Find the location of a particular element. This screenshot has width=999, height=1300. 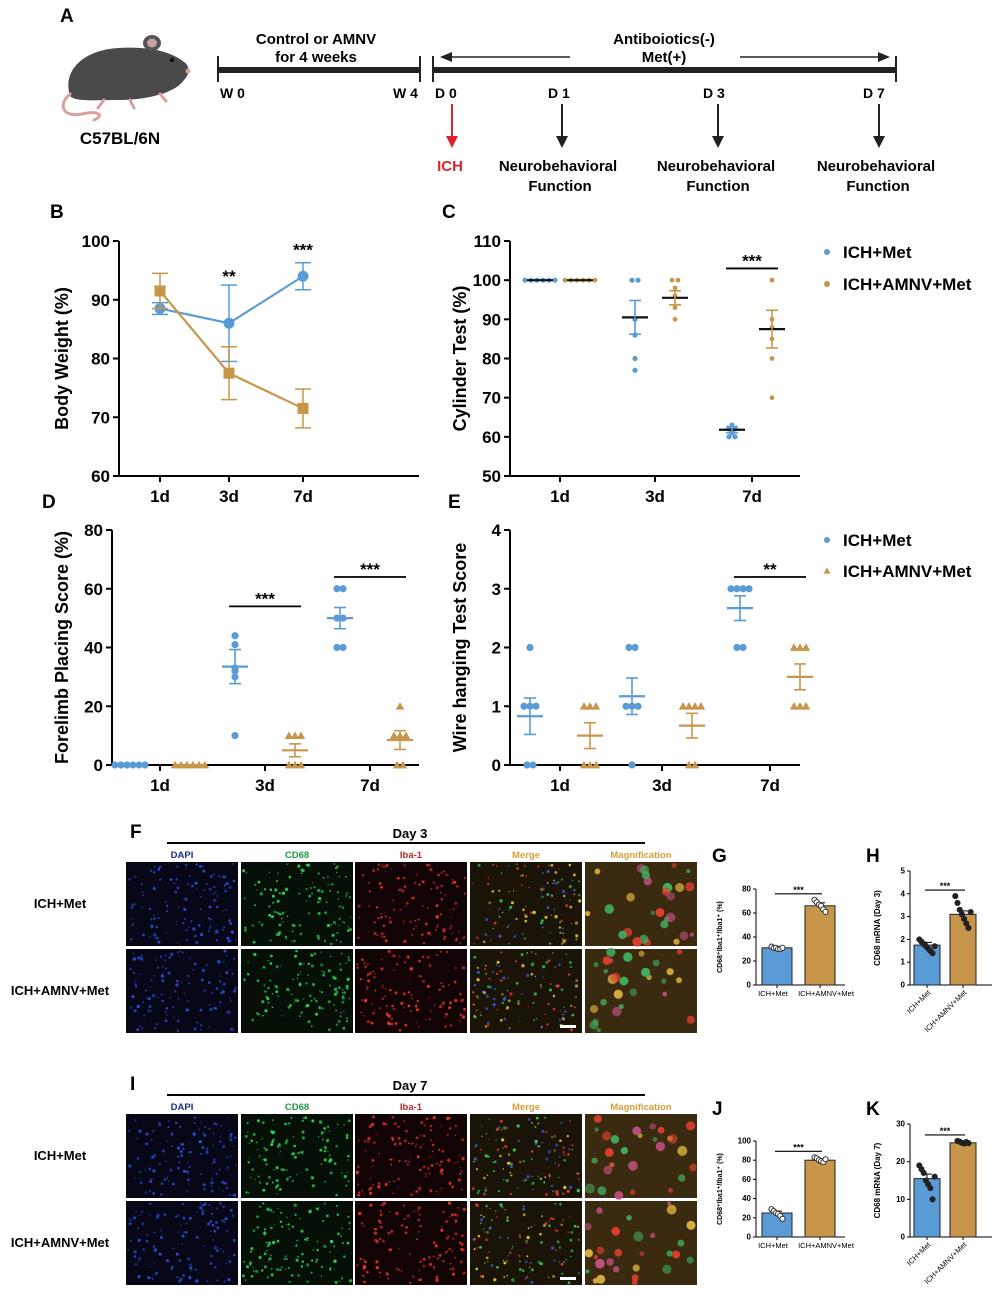

phase2-label-line1: Antiboiotics(-) is located at coordinates (664, 39).